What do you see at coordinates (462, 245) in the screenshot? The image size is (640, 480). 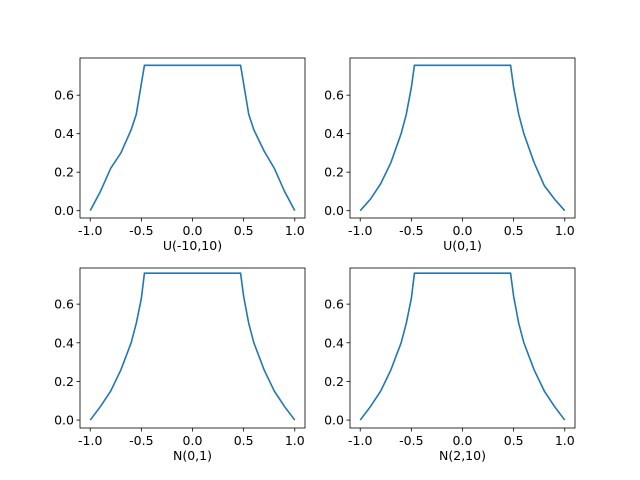 I see `x-axis-label: U(0,1)` at bounding box center [462, 245].